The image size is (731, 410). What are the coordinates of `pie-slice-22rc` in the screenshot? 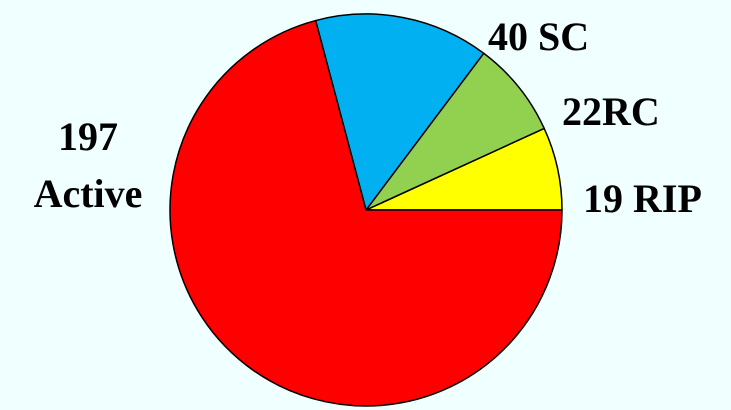 It's located at (455, 131).